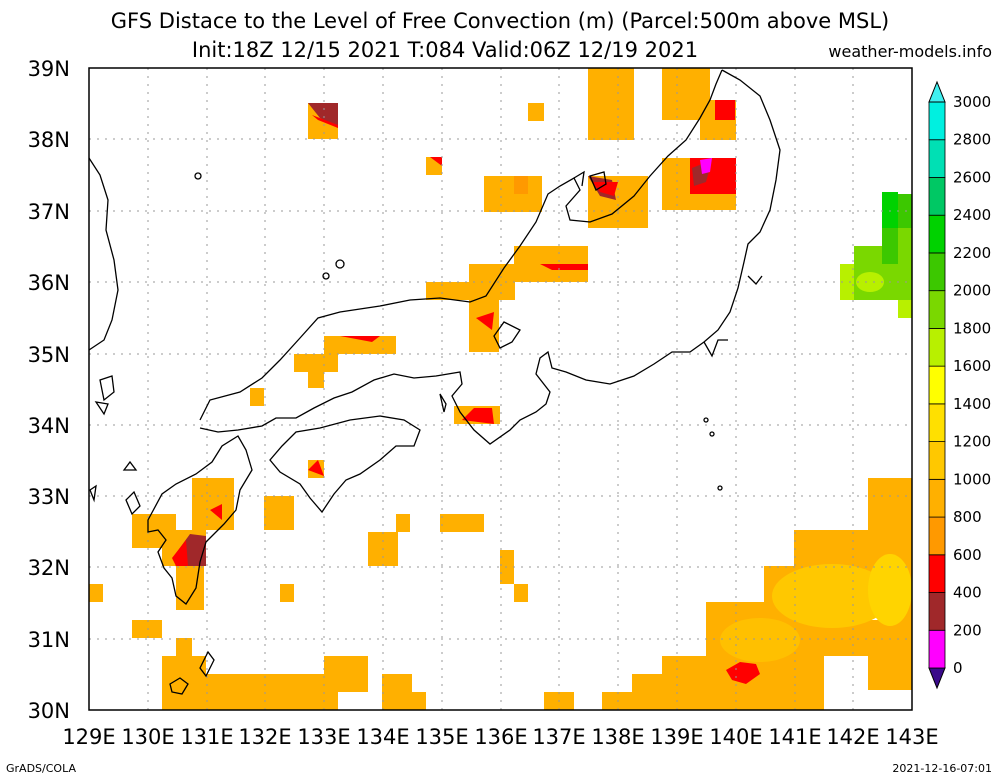  What do you see at coordinates (49, 640) in the screenshot?
I see `lat-label: 31N` at bounding box center [49, 640].